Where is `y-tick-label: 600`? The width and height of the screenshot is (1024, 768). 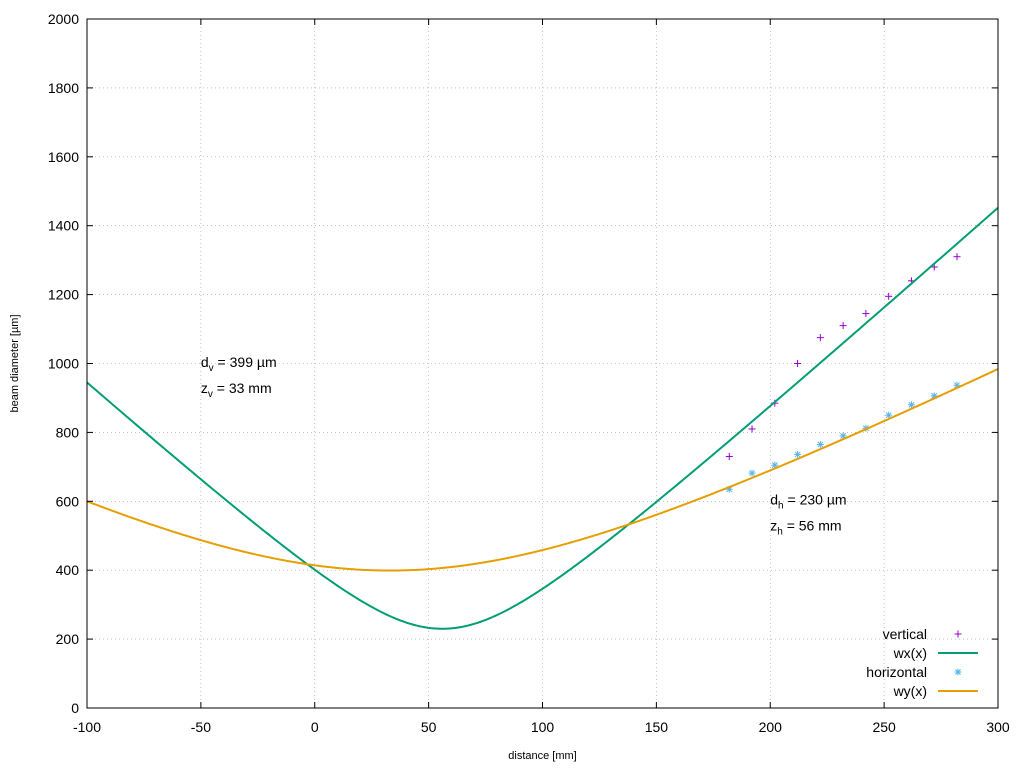 y-tick-label: 600 is located at coordinates (68, 501).